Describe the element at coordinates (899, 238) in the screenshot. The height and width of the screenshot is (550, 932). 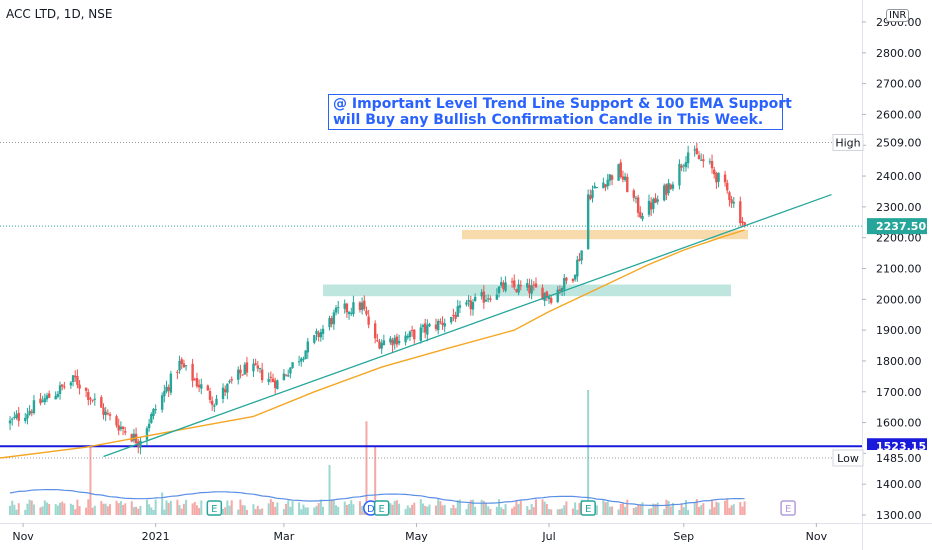
I see `y-tick-label: 2200.00` at that location.